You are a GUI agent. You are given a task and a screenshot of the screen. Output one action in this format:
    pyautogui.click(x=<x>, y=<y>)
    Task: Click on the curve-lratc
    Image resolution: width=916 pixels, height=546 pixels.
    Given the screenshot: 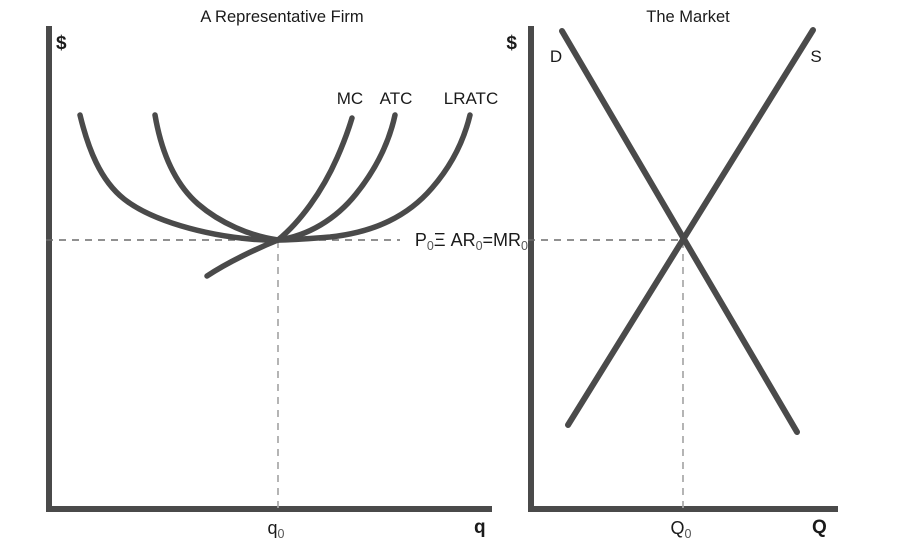 What is the action you would take?
    pyautogui.click(x=275, y=177)
    